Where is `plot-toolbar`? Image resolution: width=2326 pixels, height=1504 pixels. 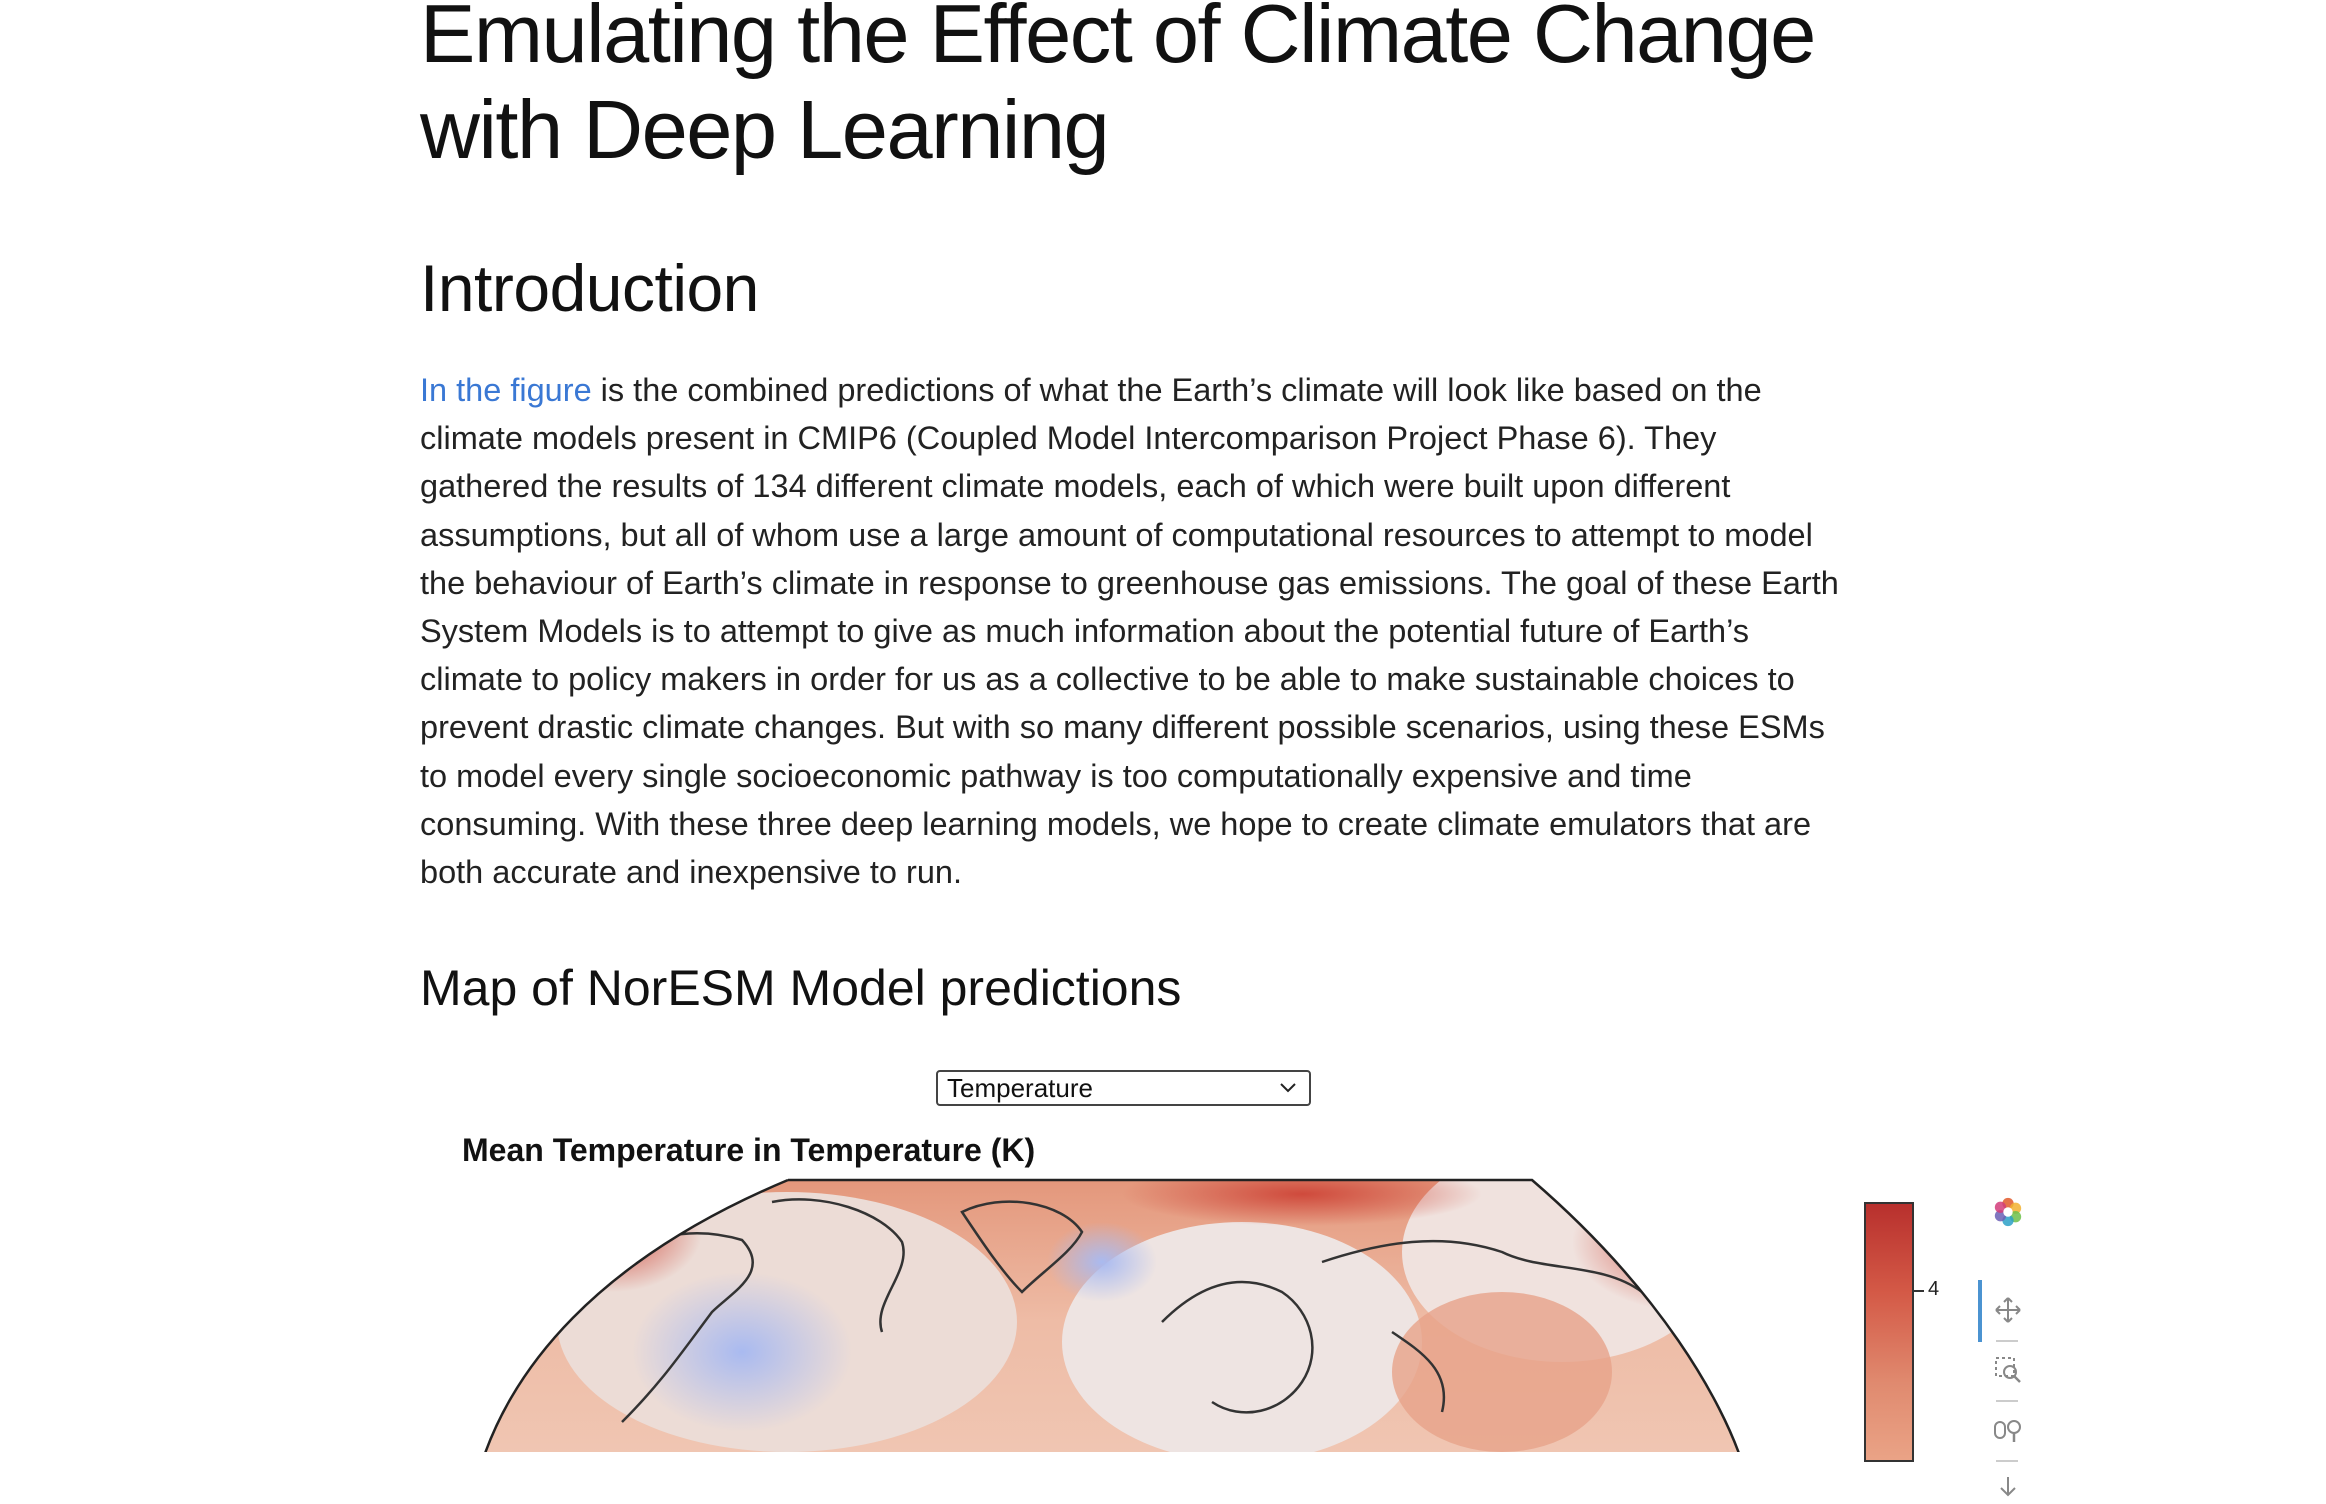
plot-toolbar is located at coordinates (2006, 1334).